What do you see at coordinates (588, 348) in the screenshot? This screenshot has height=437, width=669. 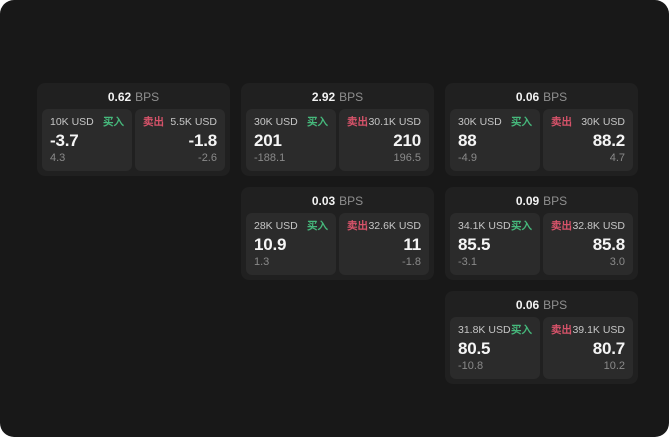 I see `sell-tile: 卖出 39.1K USD 80.7 10.2` at bounding box center [588, 348].